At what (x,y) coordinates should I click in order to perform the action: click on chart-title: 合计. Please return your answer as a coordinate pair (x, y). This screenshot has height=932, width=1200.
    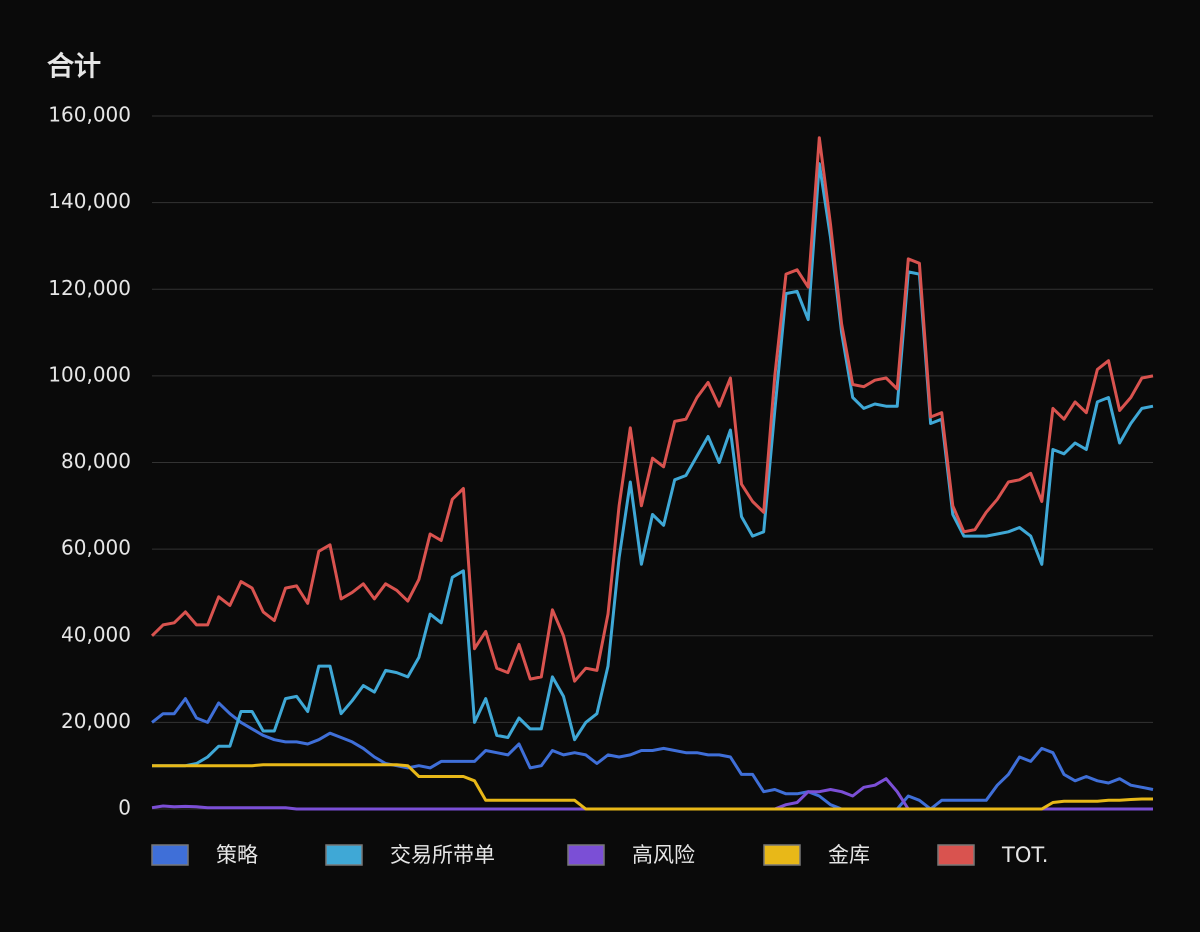
    Looking at the image, I should click on (74, 67).